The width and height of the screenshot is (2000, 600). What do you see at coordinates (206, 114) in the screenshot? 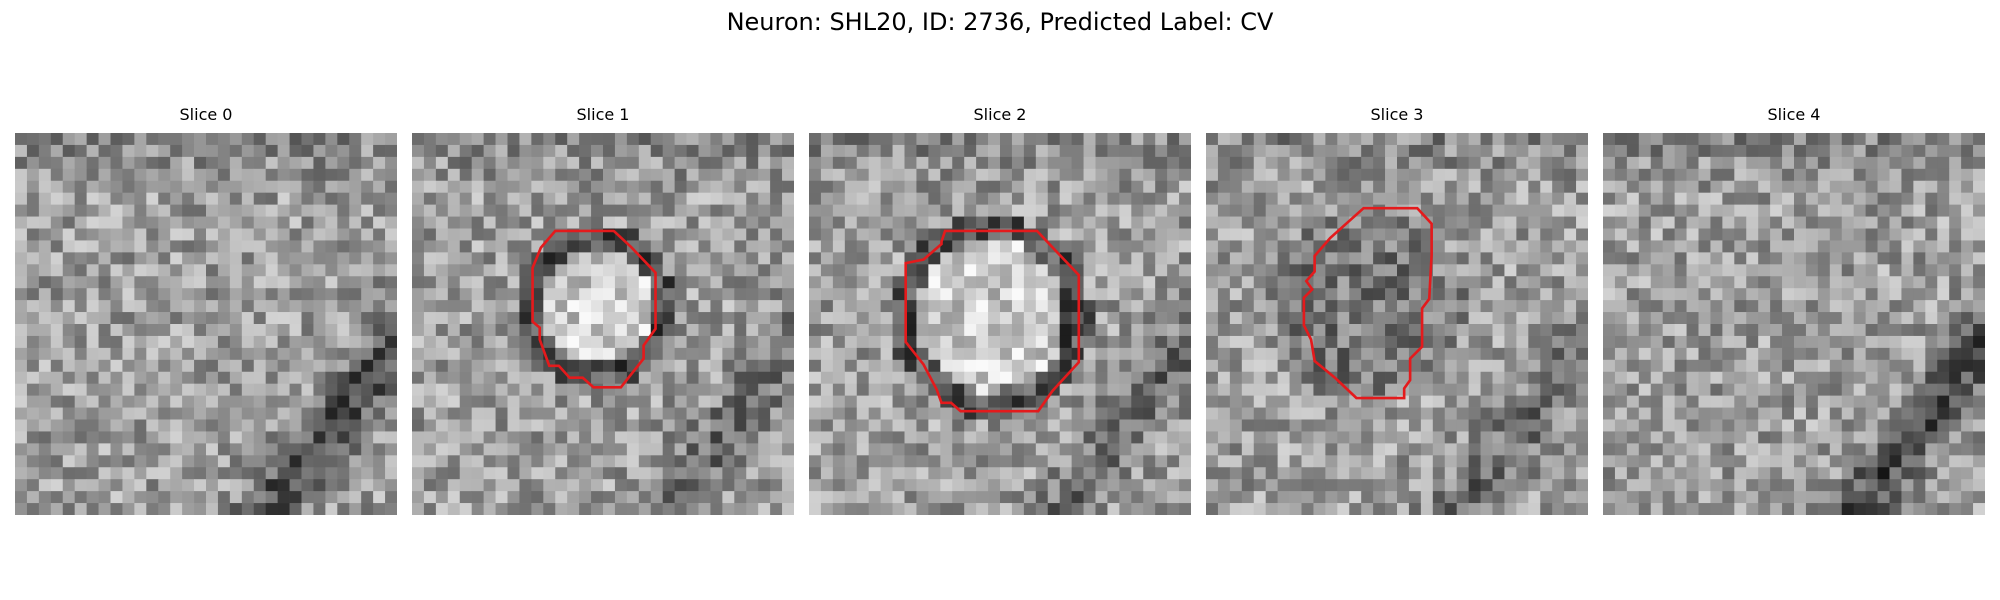
I see `panel-title: Slice 0` at bounding box center [206, 114].